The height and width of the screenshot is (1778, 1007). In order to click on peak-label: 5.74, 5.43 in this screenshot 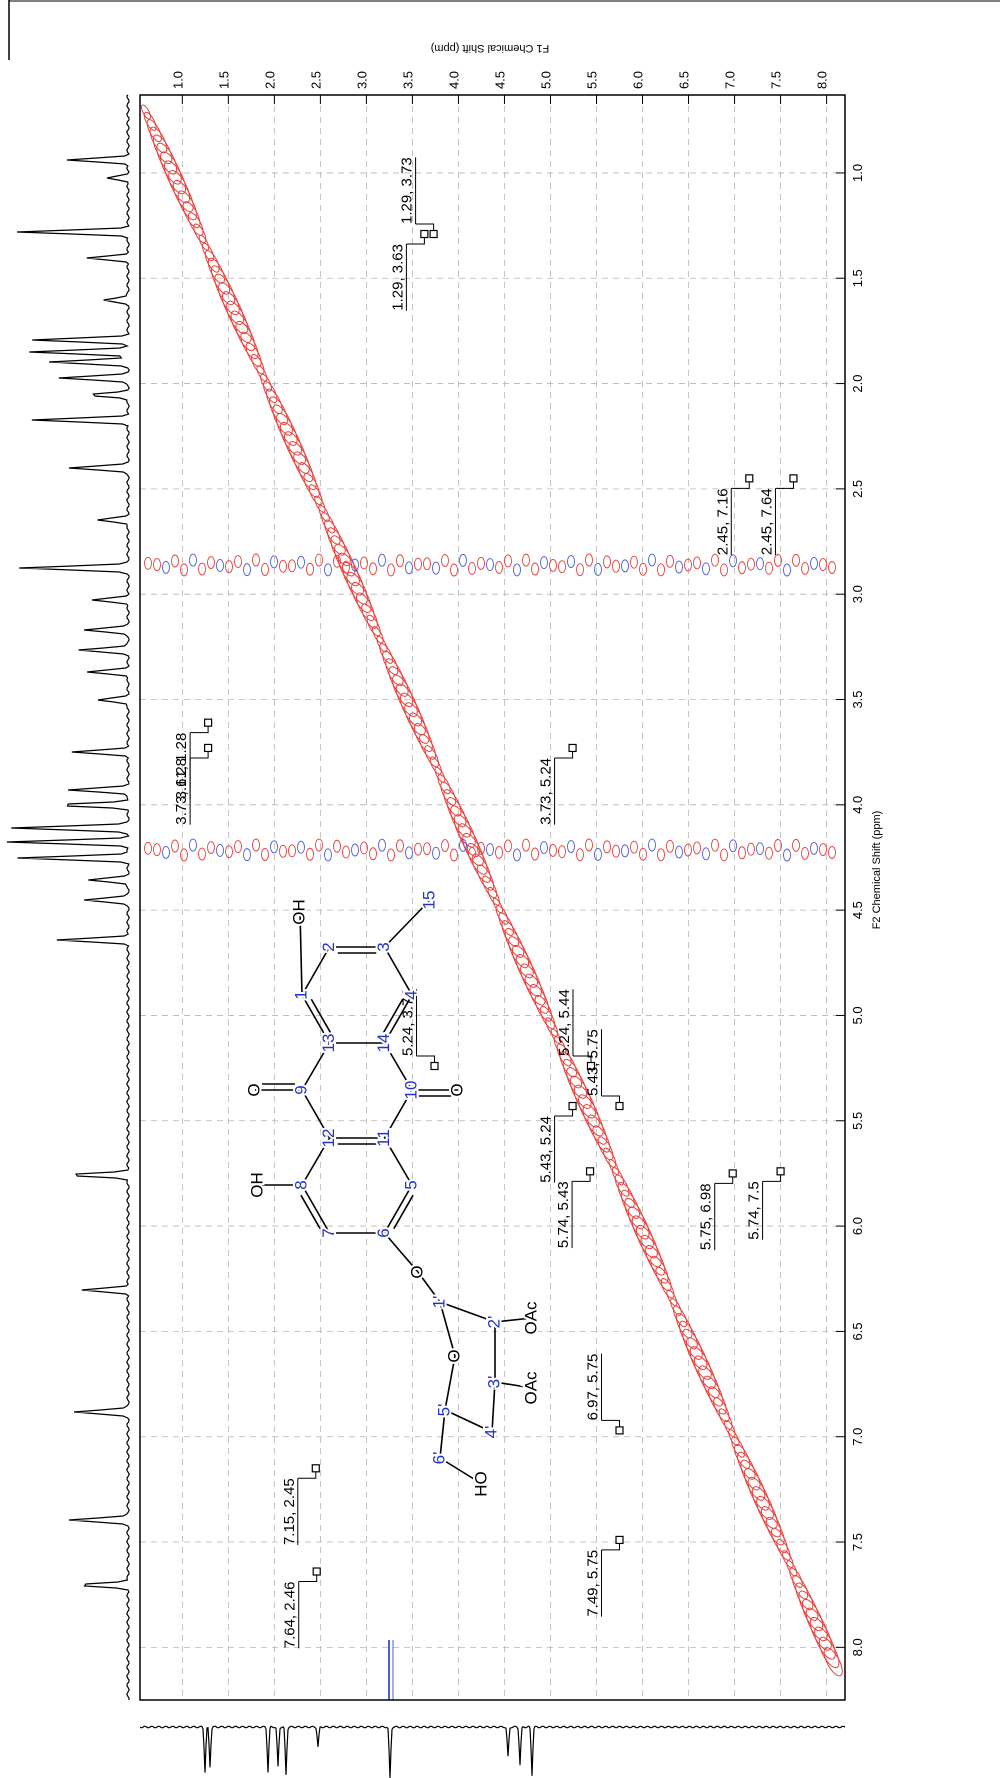, I will do `click(563, 1214)`.